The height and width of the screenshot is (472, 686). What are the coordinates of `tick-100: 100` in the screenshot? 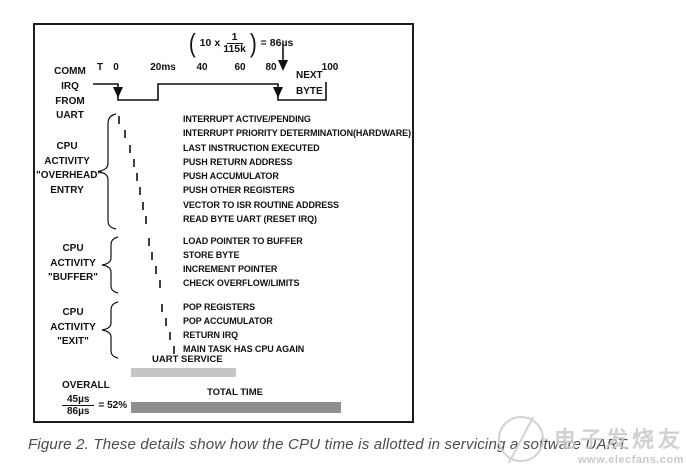 It's located at (330, 67).